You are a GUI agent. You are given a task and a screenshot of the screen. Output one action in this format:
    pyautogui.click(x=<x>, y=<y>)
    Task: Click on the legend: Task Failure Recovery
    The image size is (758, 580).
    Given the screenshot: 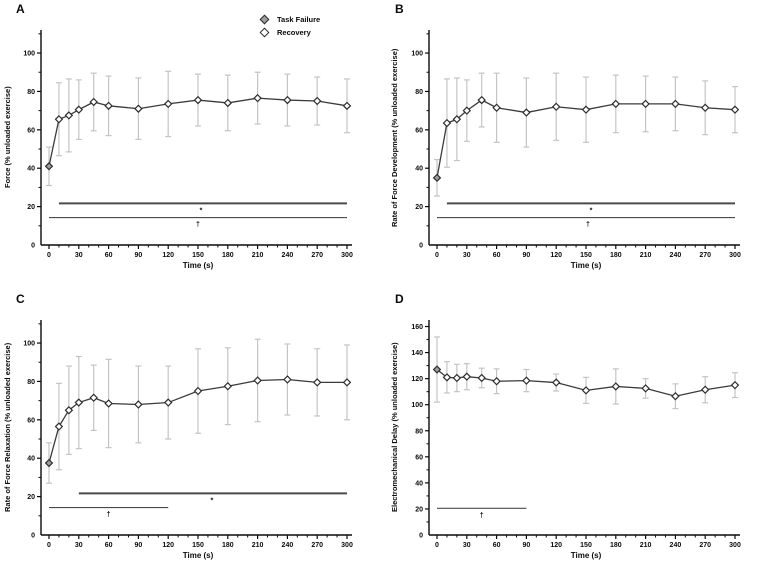 What is the action you would take?
    pyautogui.click(x=290, y=26)
    